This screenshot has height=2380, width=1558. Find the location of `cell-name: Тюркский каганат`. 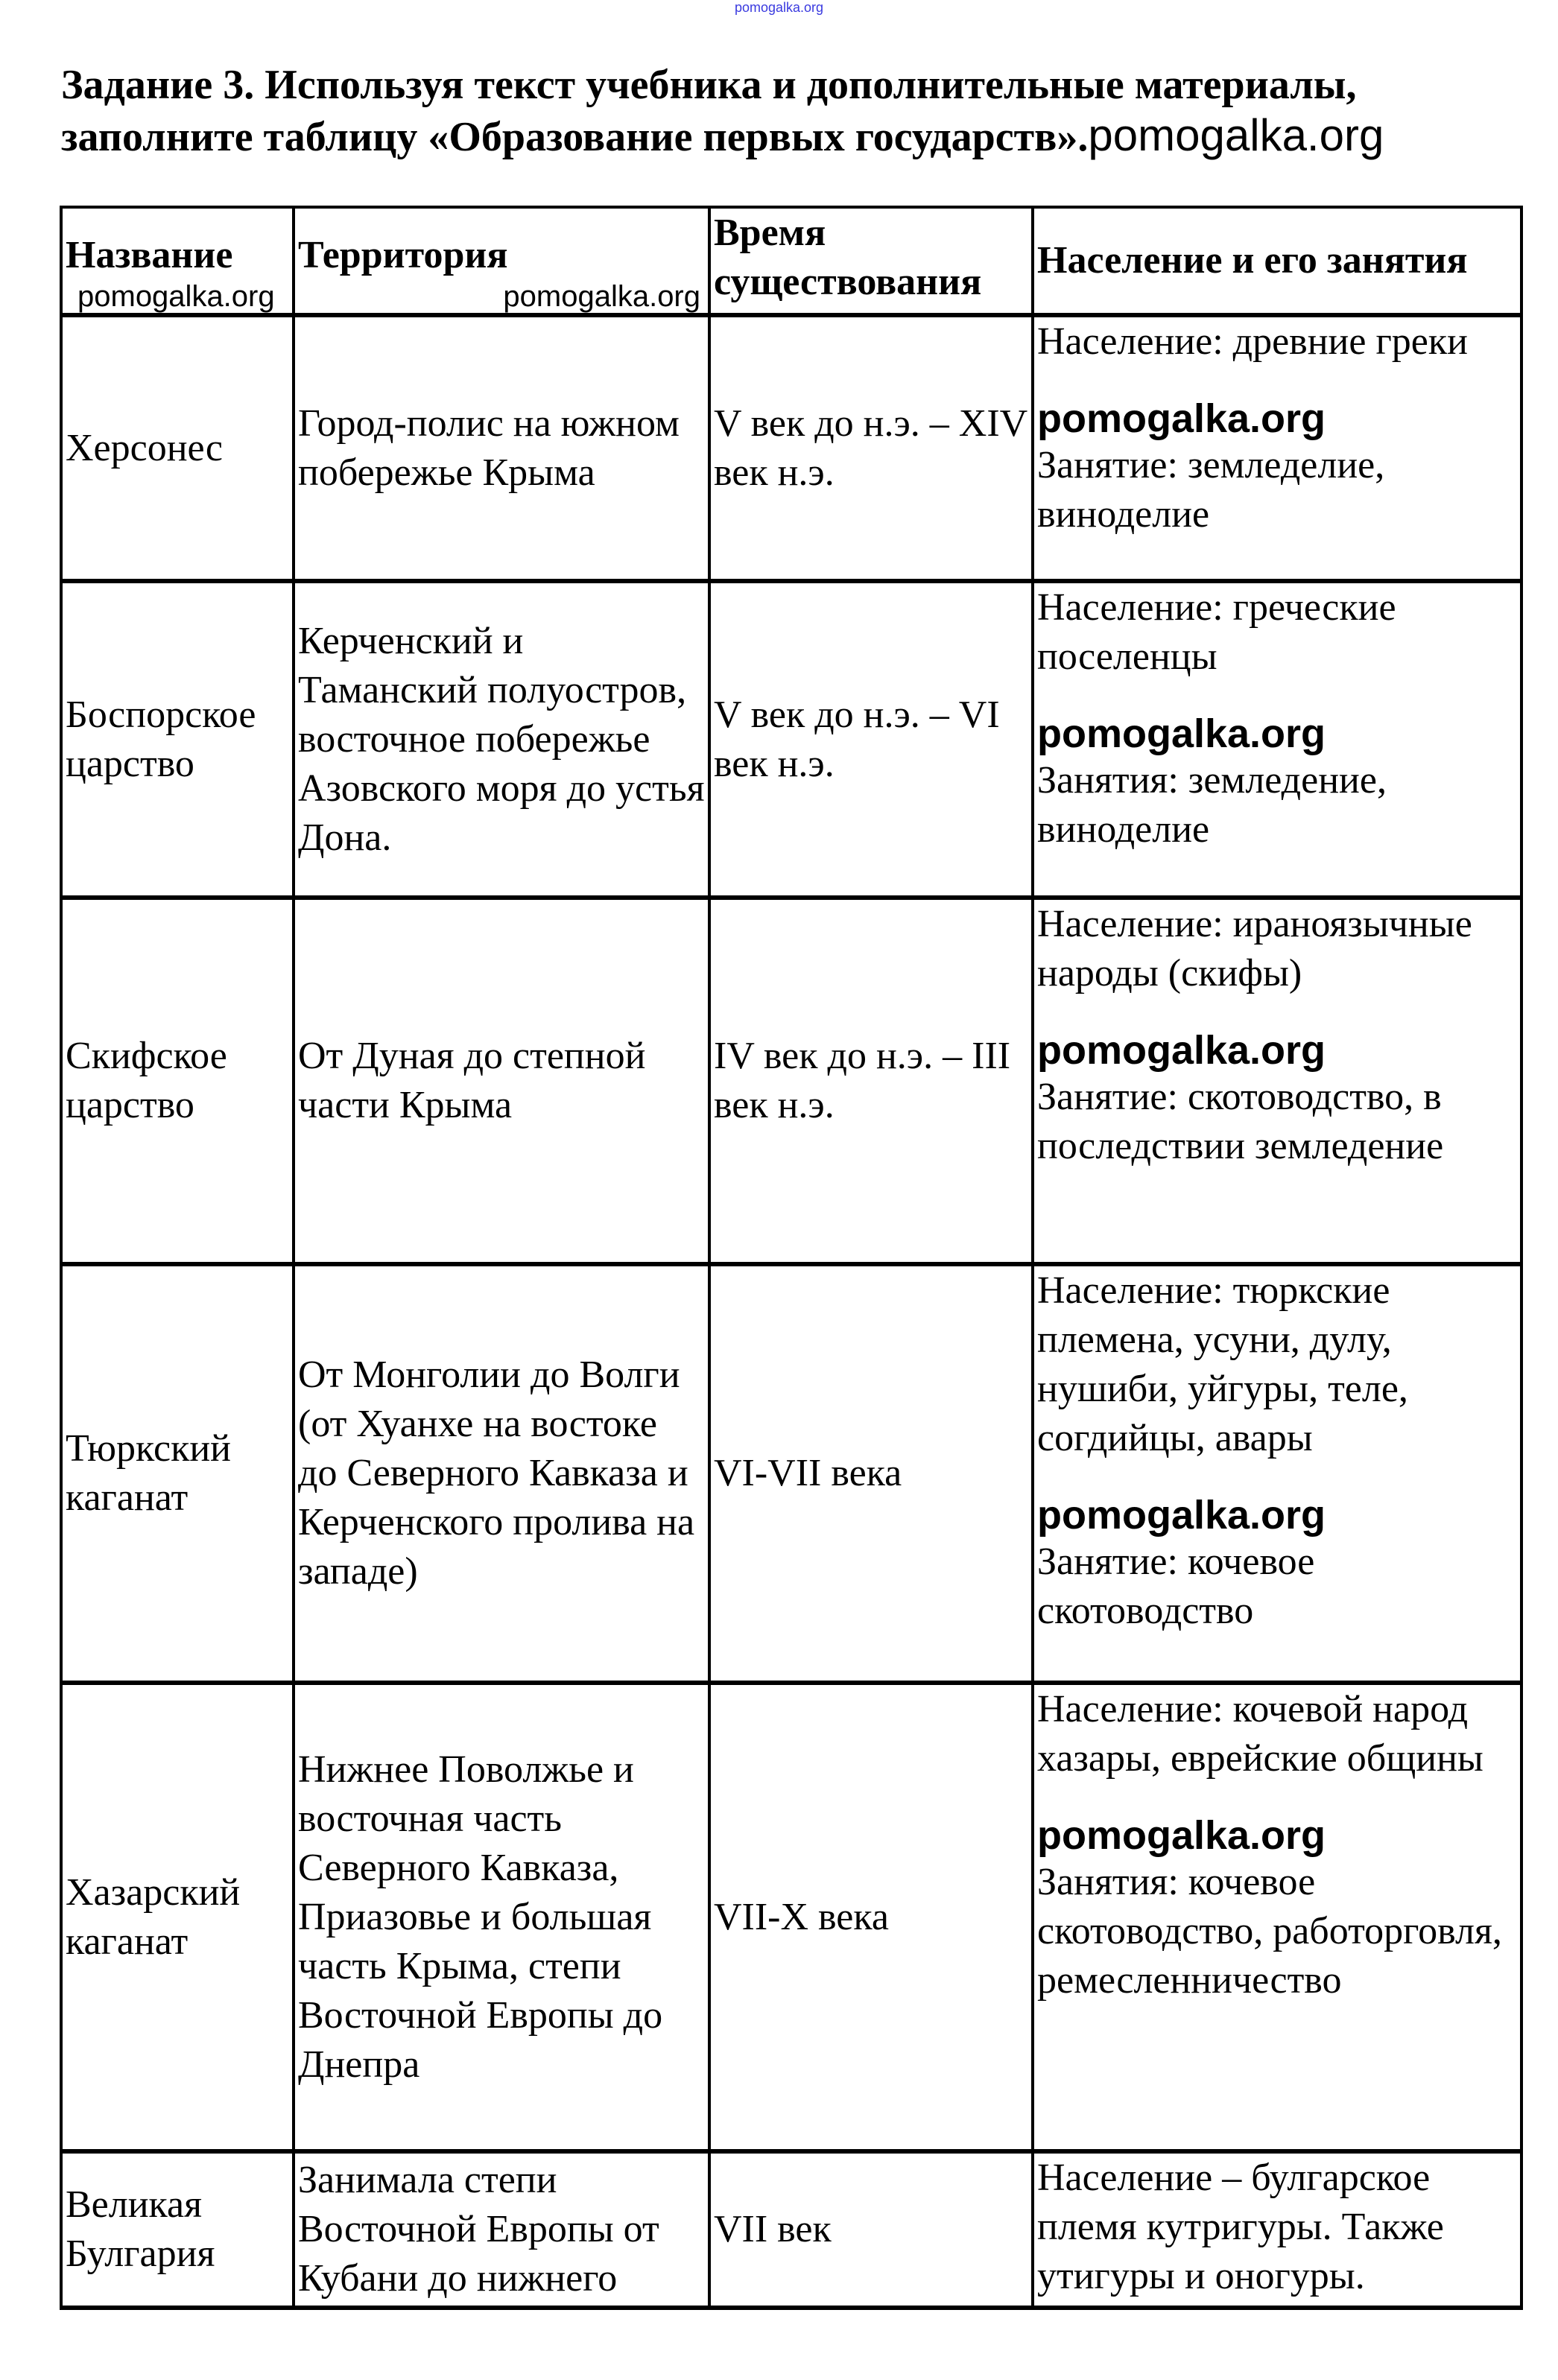

cell-name: Тюркский каганат is located at coordinates (177, 1473).